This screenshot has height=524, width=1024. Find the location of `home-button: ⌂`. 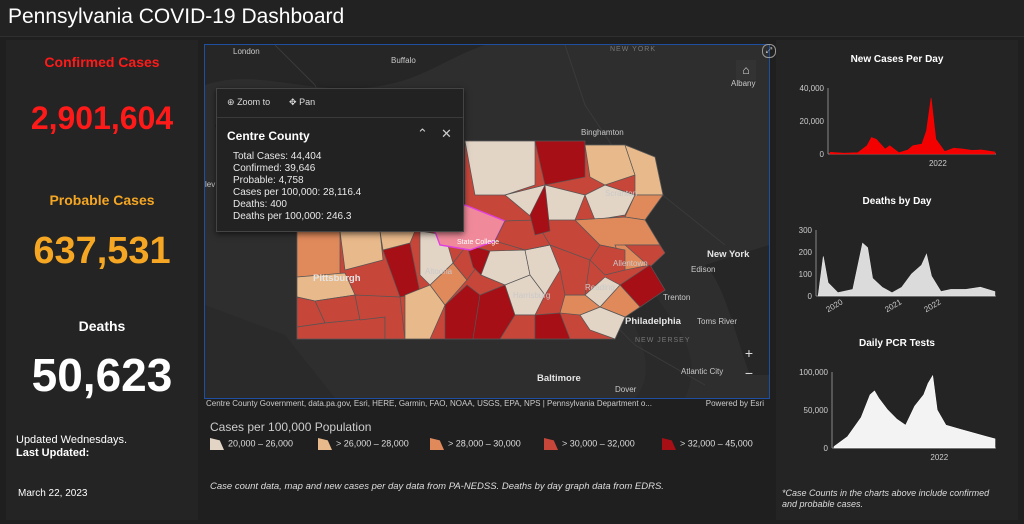

home-button: ⌂ is located at coordinates (746, 70).